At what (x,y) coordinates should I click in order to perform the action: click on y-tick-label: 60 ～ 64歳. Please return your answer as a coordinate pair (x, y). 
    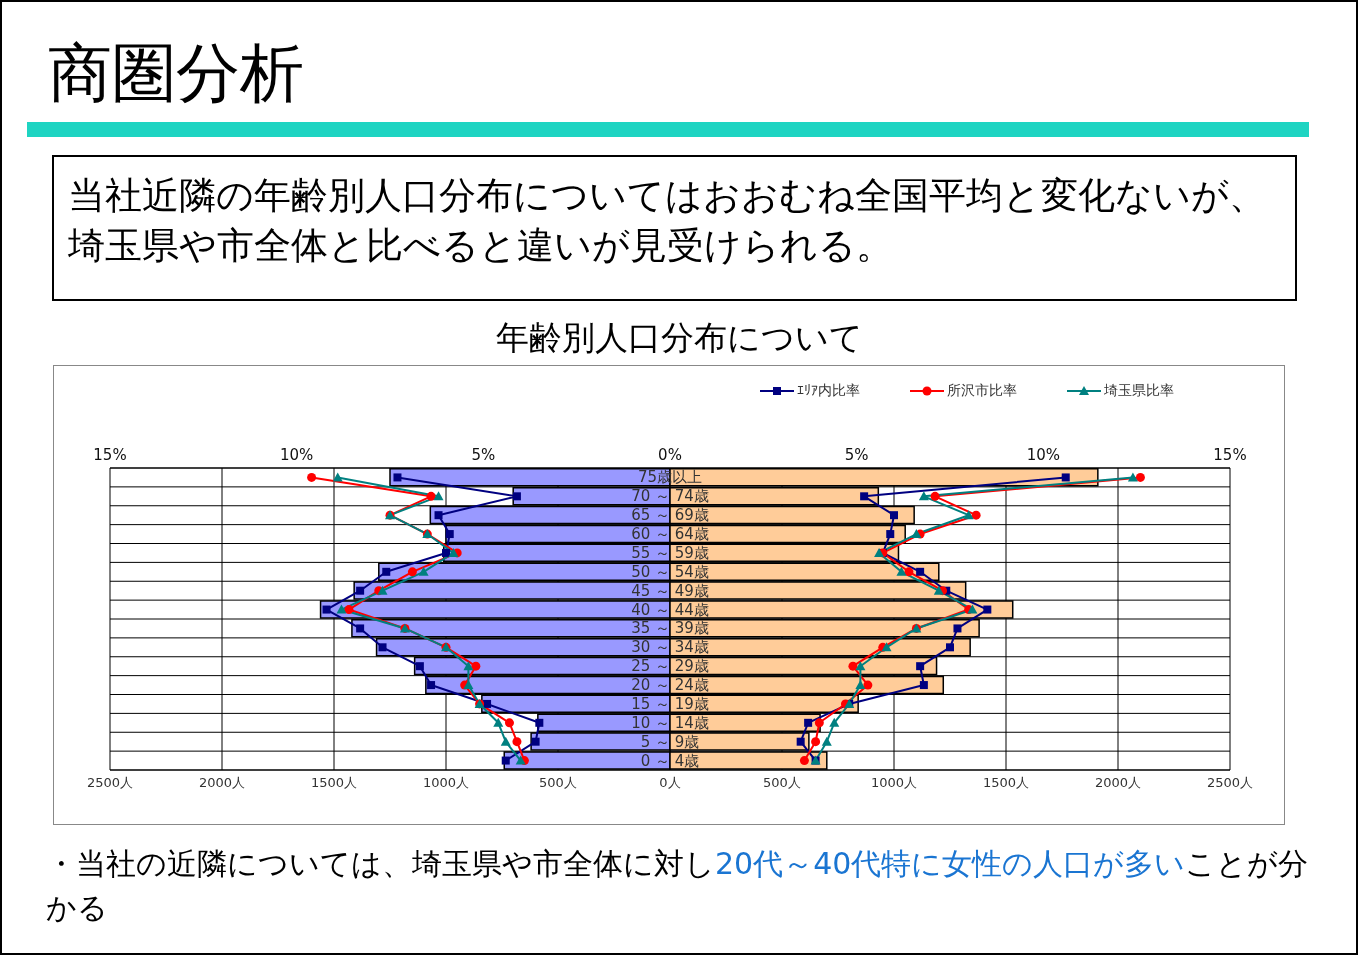
    Looking at the image, I should click on (670, 534).